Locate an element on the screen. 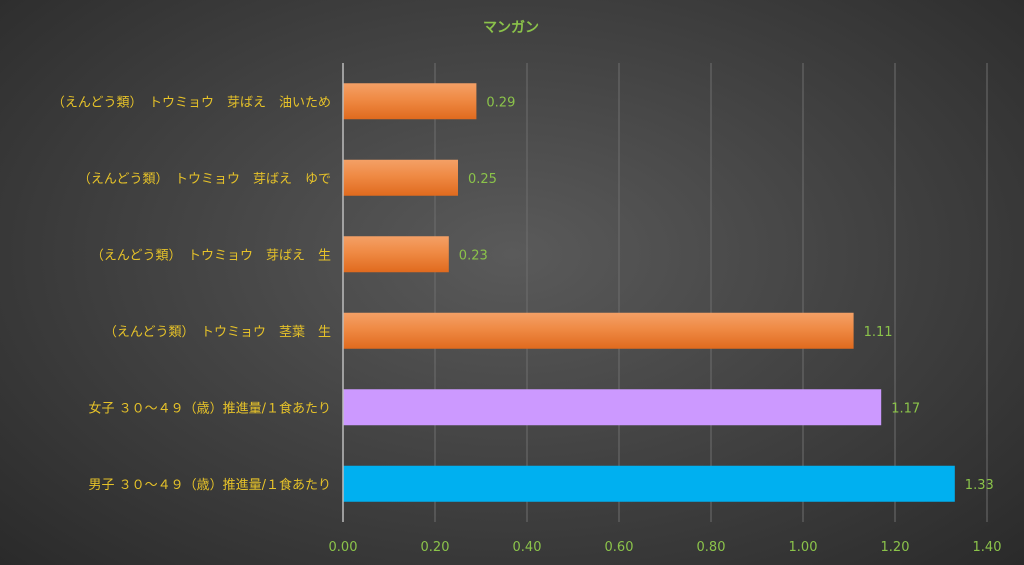 The width and height of the screenshot is (1024, 565). x-tick-label: 0.00 is located at coordinates (343, 547).